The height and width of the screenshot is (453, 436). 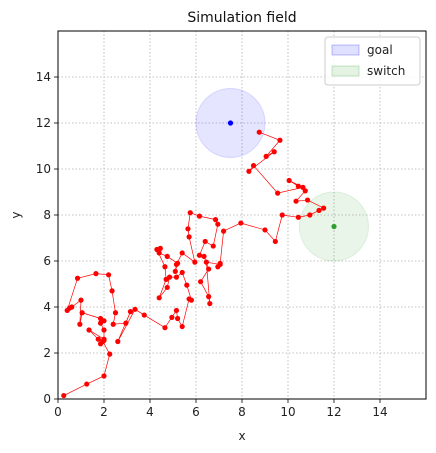 I want to click on y-axis-label: y, so click(x=16, y=214).